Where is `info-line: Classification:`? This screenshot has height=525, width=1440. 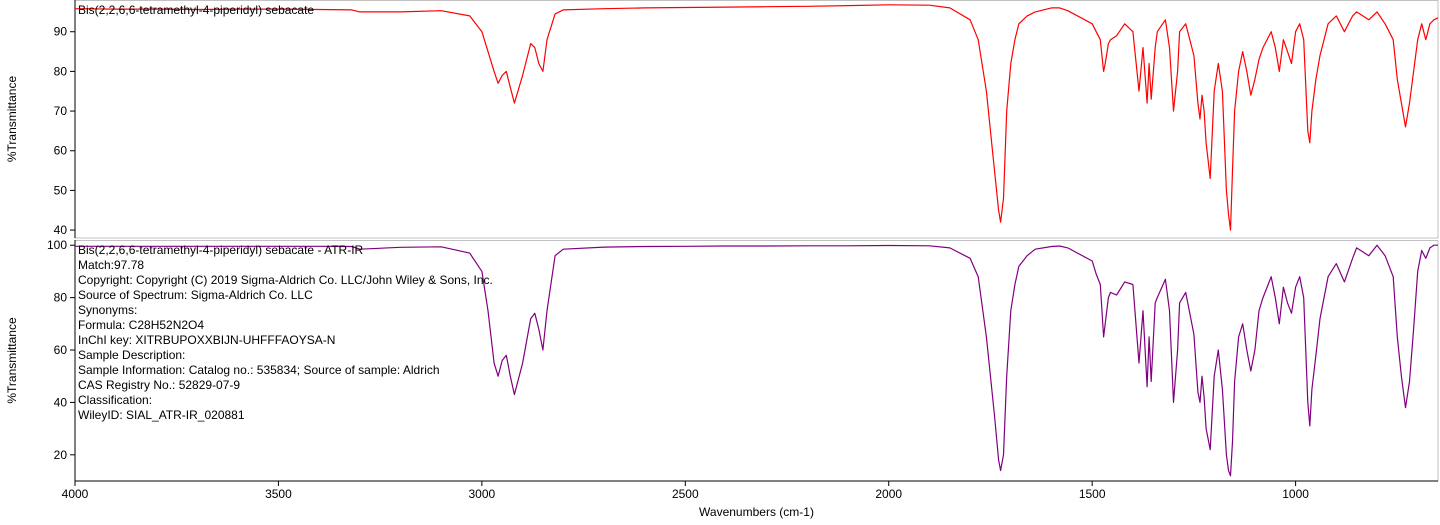
info-line: Classification: is located at coordinates (115, 400).